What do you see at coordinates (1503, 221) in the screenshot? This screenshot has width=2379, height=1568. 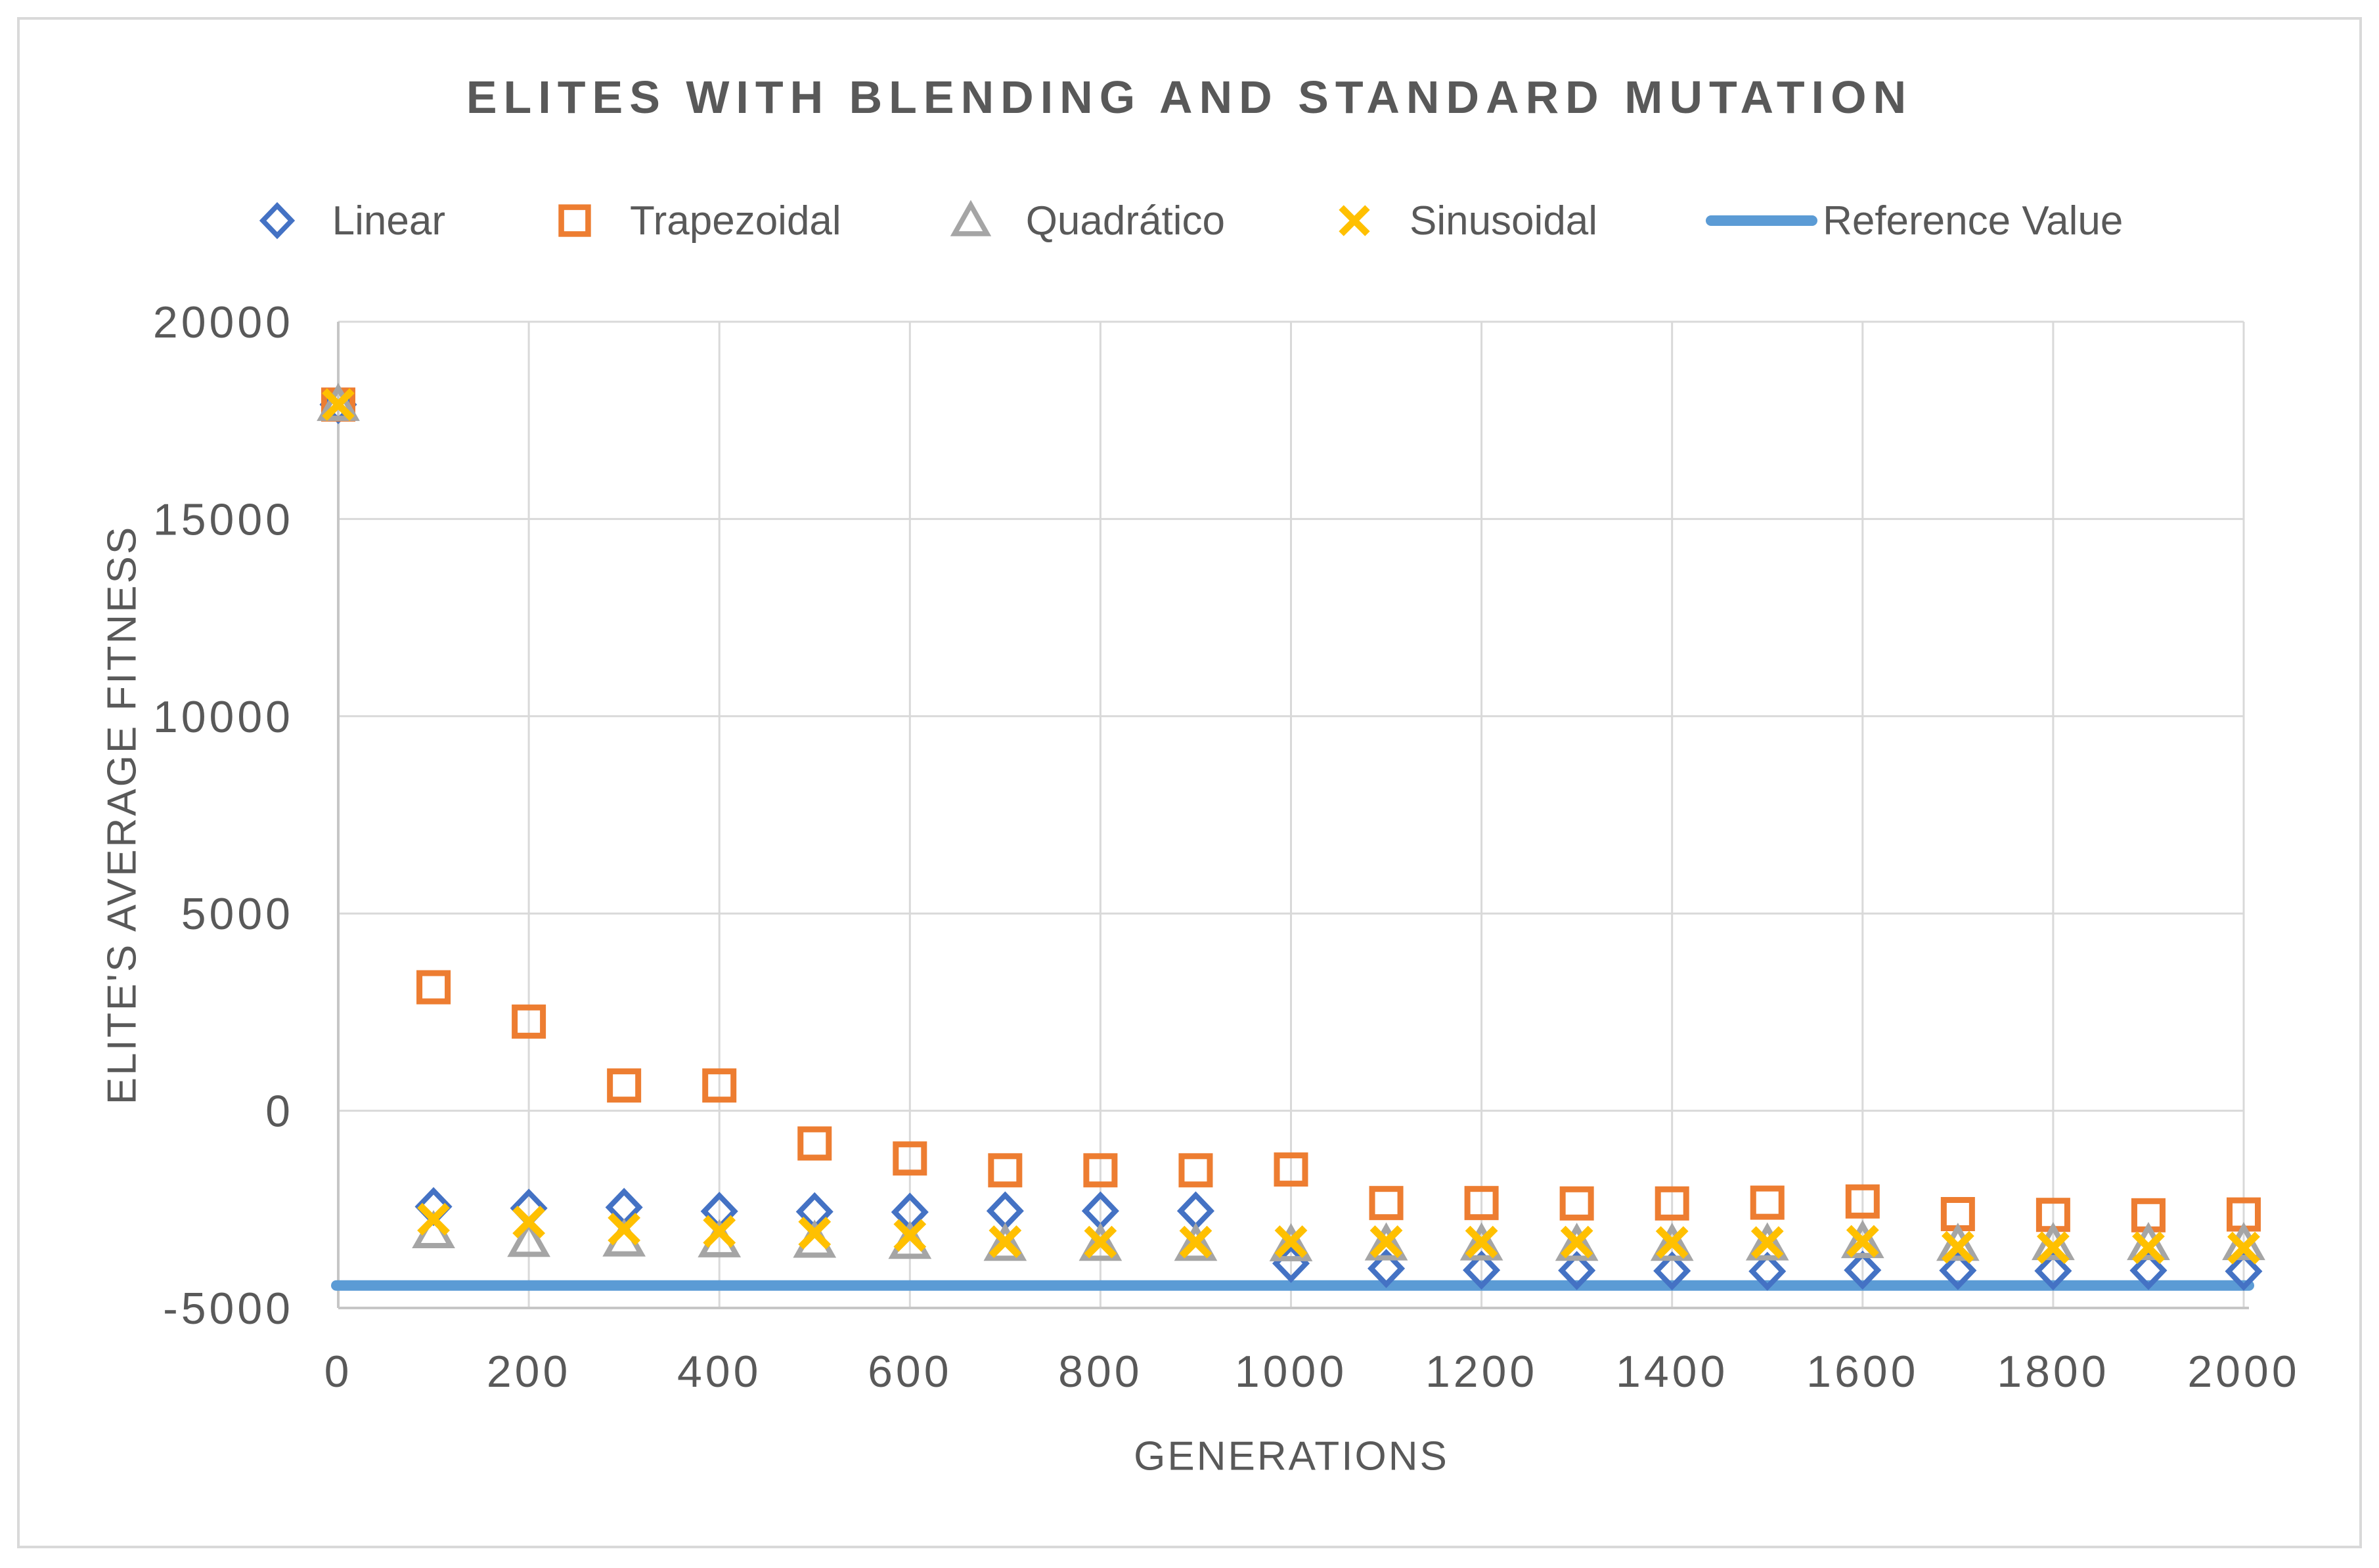 I see `legend-label: Sinusoidal` at bounding box center [1503, 221].